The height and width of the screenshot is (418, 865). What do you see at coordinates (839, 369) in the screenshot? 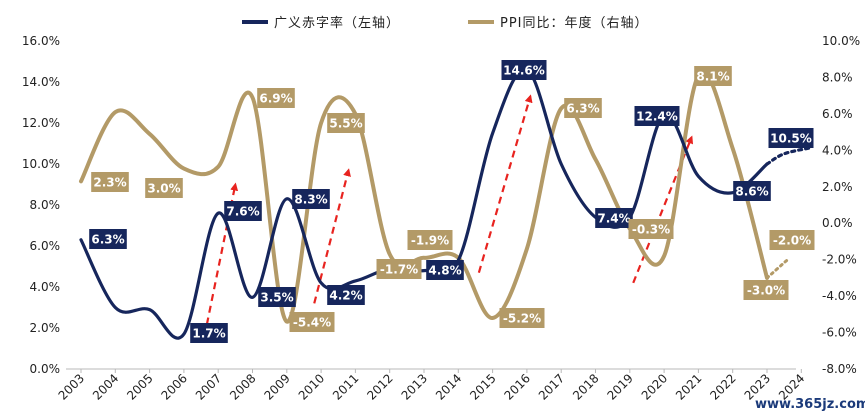
I see `y-right-tick-label: -8.0%` at bounding box center [839, 369].